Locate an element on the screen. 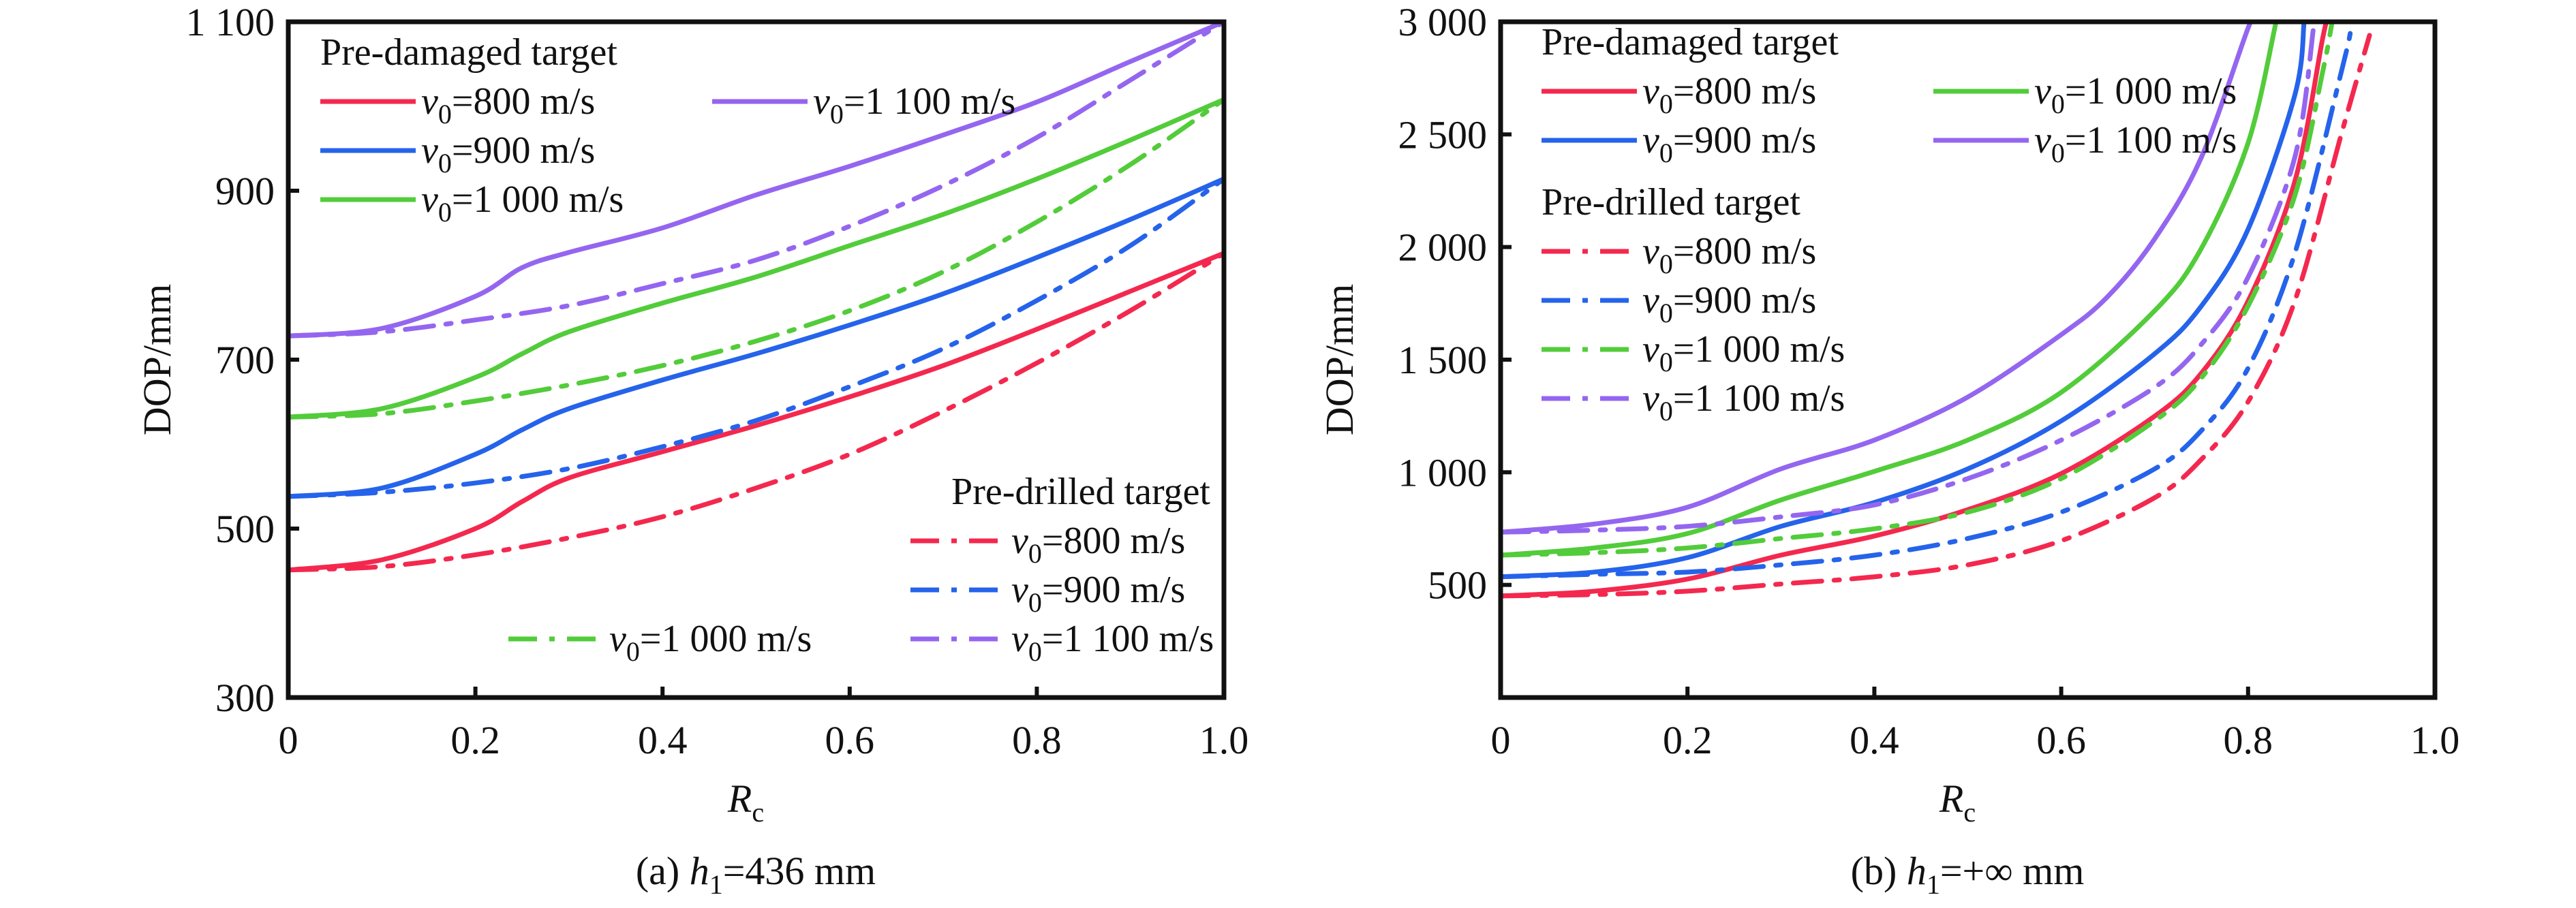  y-tick-label: 1 500 is located at coordinates (1443, 360).